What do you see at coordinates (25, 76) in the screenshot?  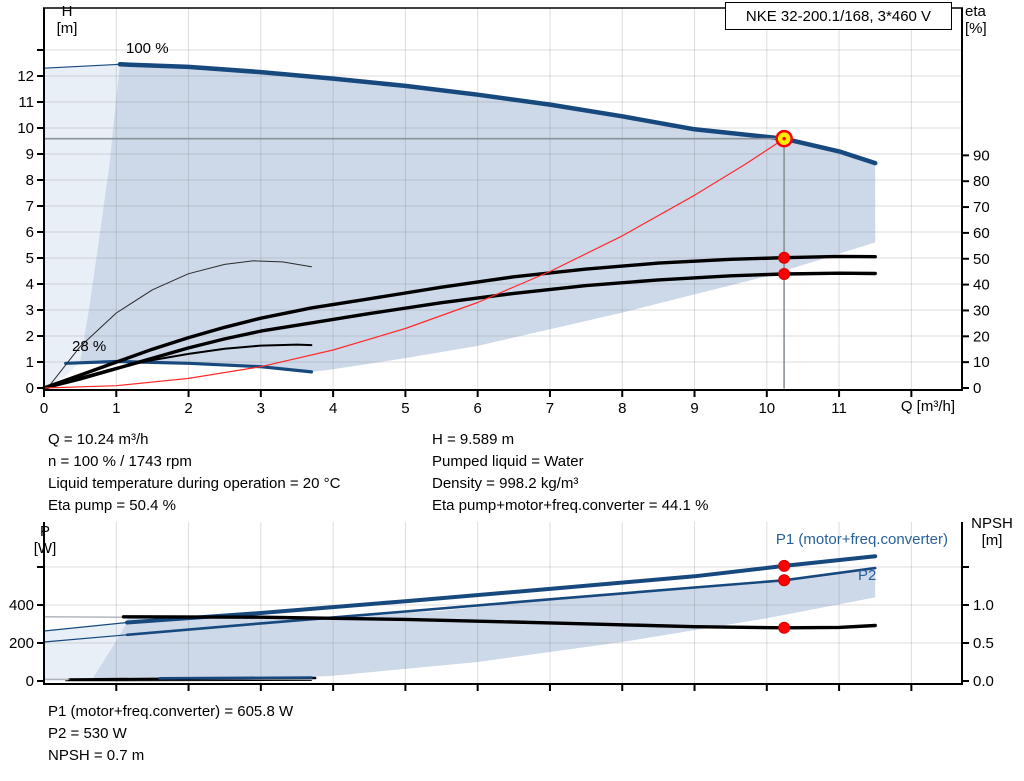 I see `svg-text: 12` at bounding box center [25, 76].